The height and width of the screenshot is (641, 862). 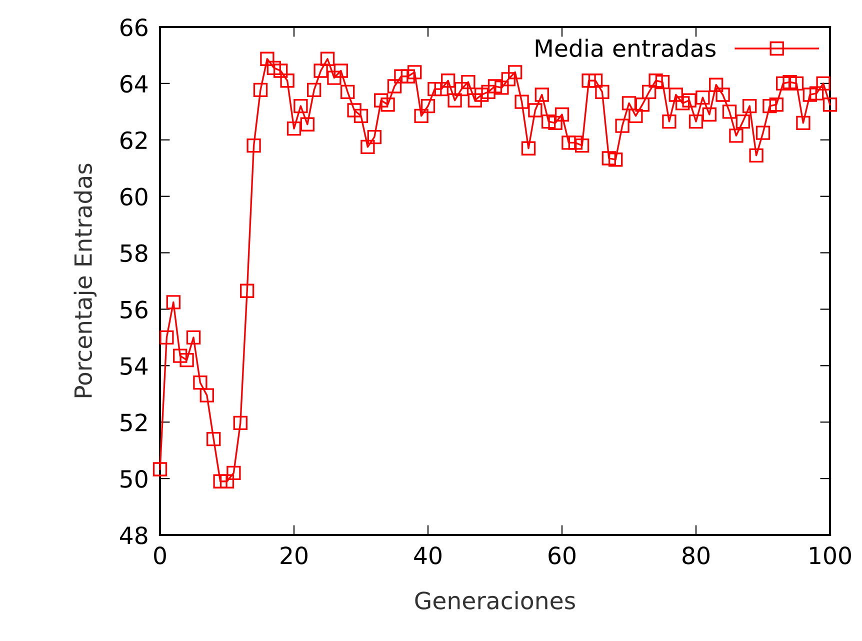 I want to click on y-tick-label: 56, so click(x=134, y=309).